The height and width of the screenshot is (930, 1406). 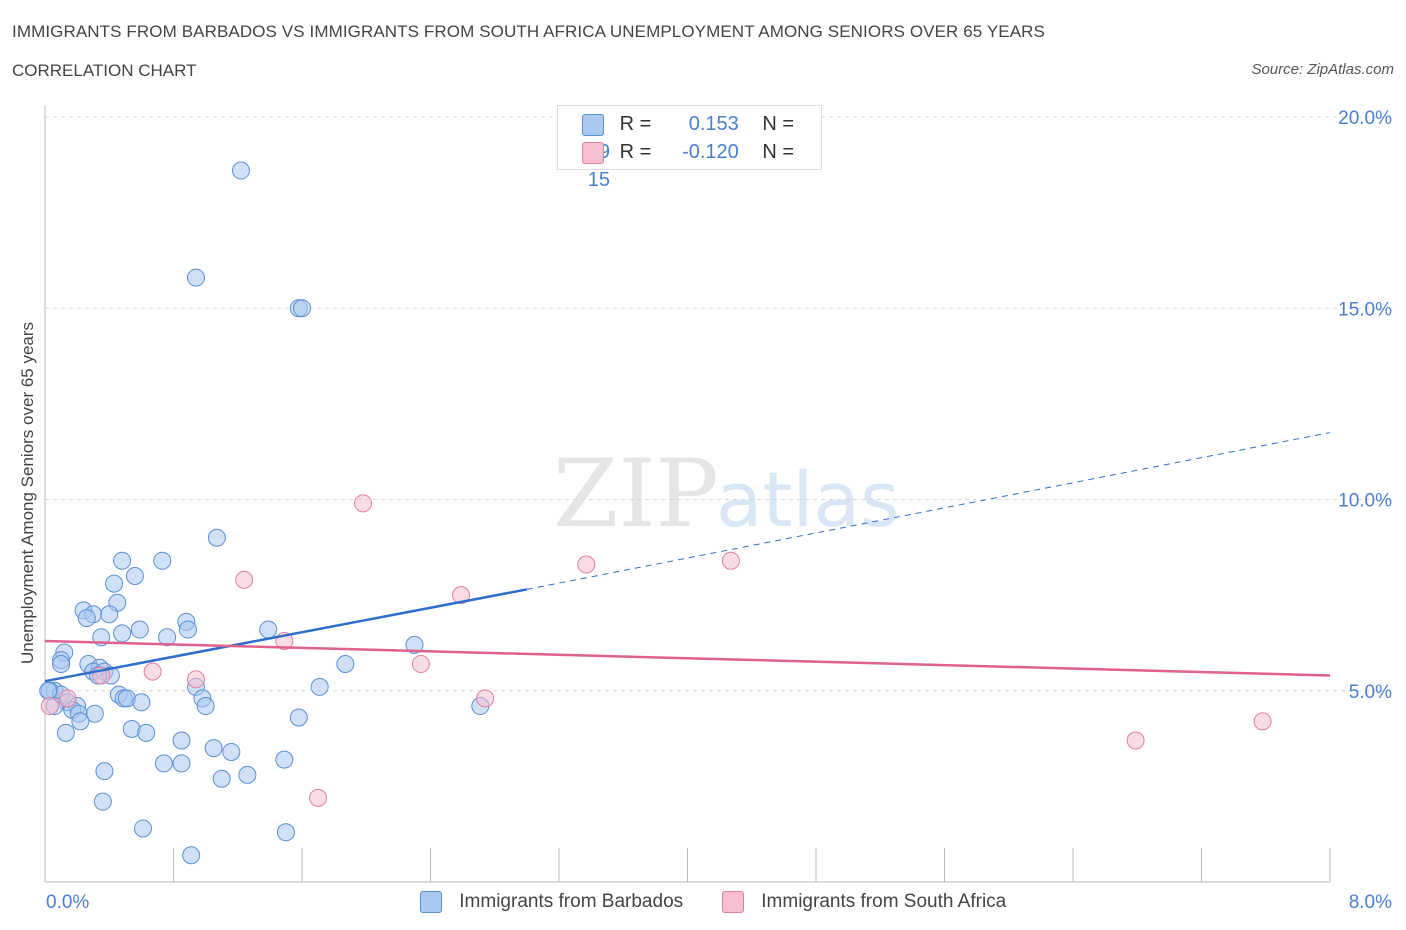 What do you see at coordinates (701, 136) in the screenshot?
I see `legend-row-barbados: R = 0.153 N = 69` at bounding box center [701, 136].